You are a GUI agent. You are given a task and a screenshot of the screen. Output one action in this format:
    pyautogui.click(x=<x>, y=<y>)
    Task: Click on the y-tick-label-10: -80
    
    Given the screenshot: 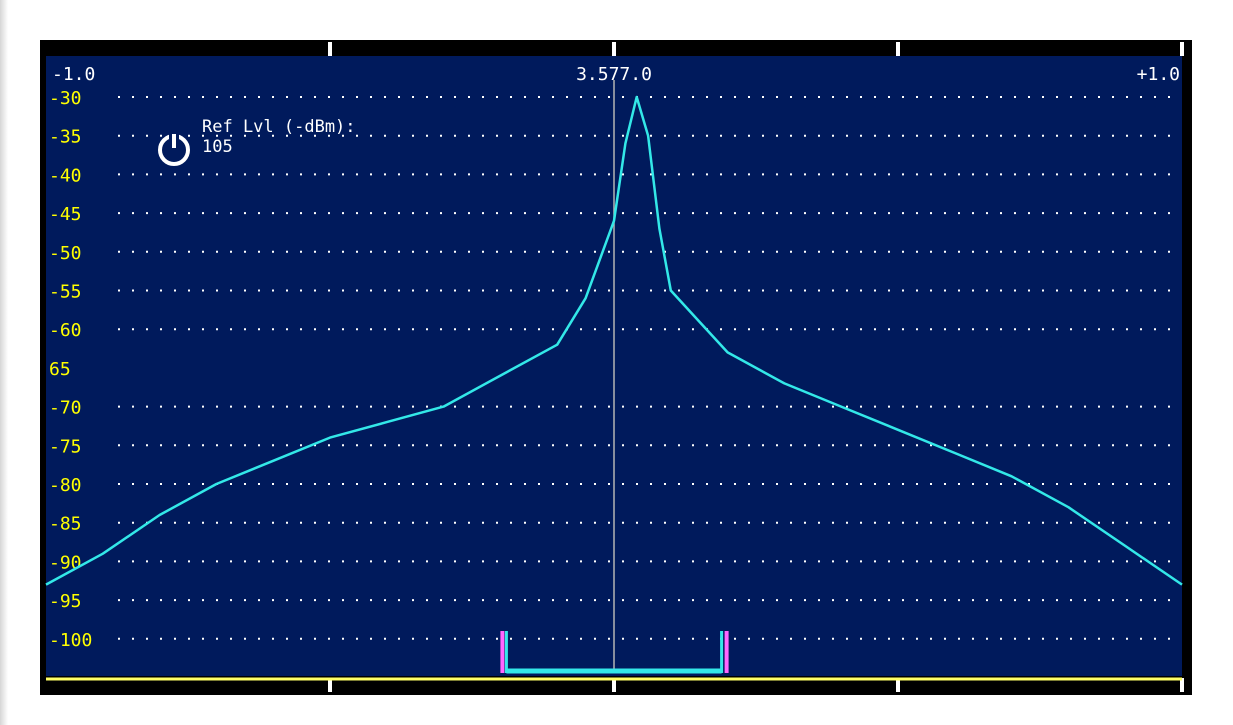 What is the action you would take?
    pyautogui.click(x=65, y=485)
    